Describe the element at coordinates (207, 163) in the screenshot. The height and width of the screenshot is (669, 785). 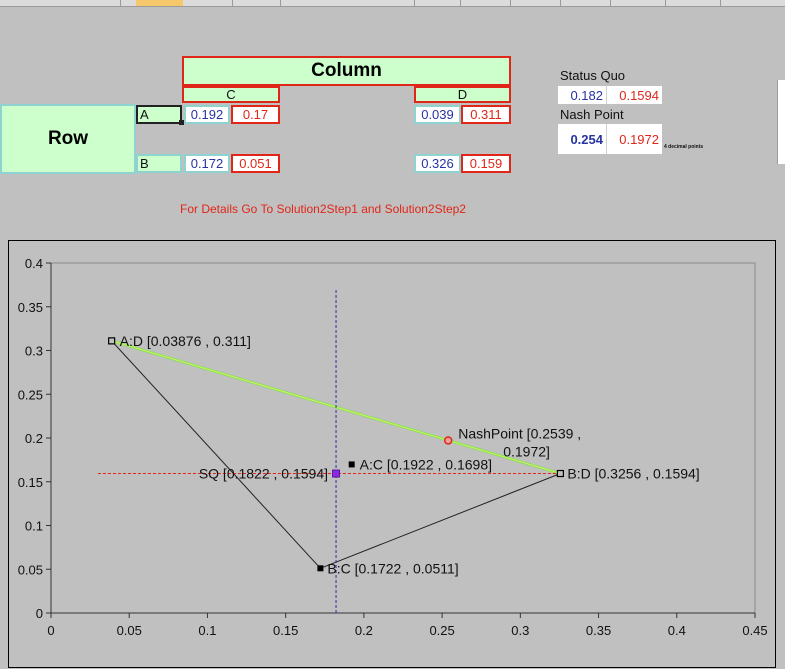
I see `payoff-bc-row: 0.172` at that location.